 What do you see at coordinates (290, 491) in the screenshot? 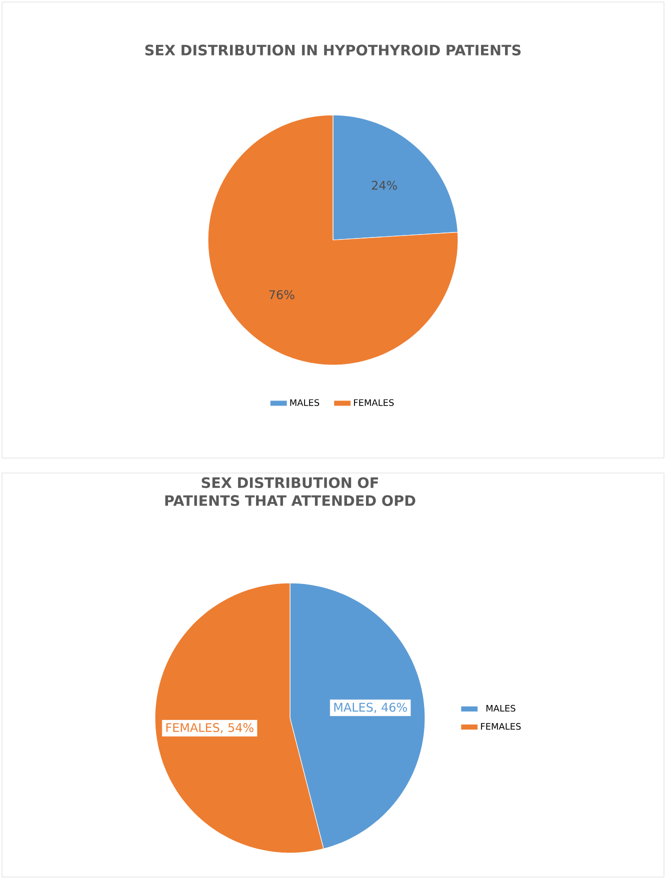
I see `chart-title: SEX DISTRIBUTION OF PATIENTS THAT ATTENDED OPD` at bounding box center [290, 491].